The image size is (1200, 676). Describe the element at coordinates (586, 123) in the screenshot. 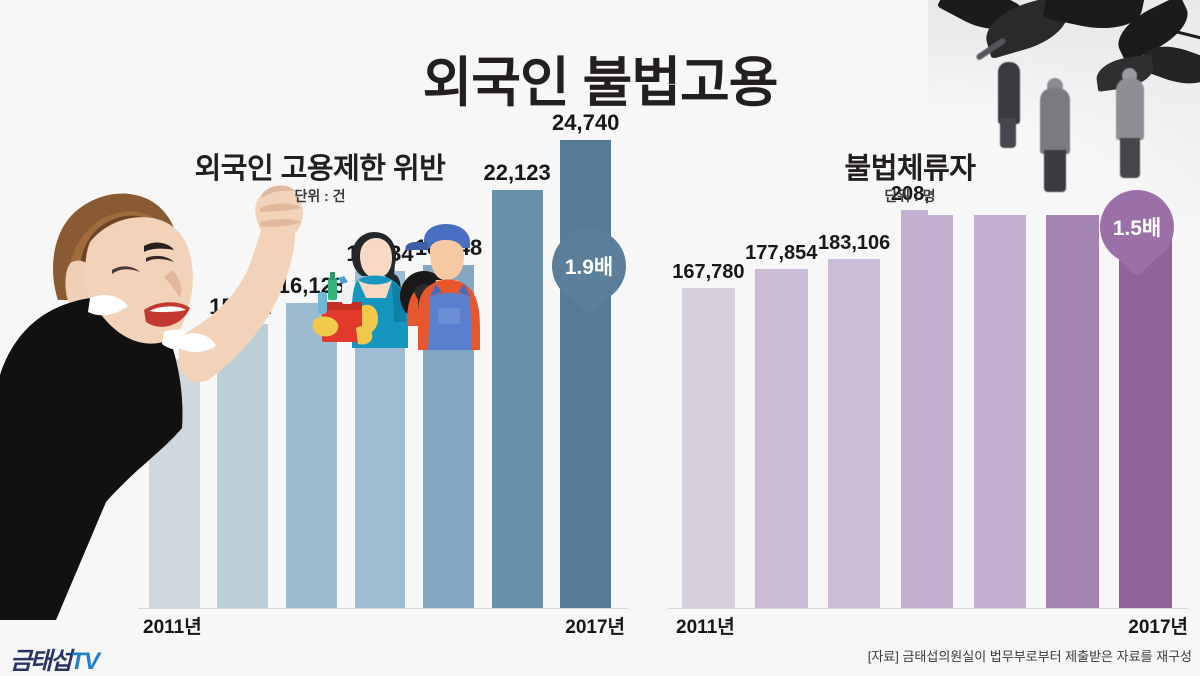

I see `bar-value-label: 24,740` at that location.